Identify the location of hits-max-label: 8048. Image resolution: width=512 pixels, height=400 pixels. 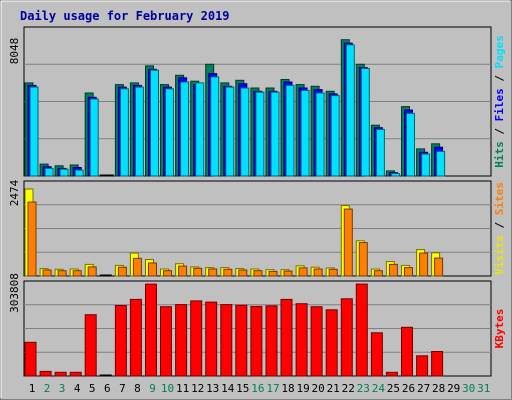
(14, 51).